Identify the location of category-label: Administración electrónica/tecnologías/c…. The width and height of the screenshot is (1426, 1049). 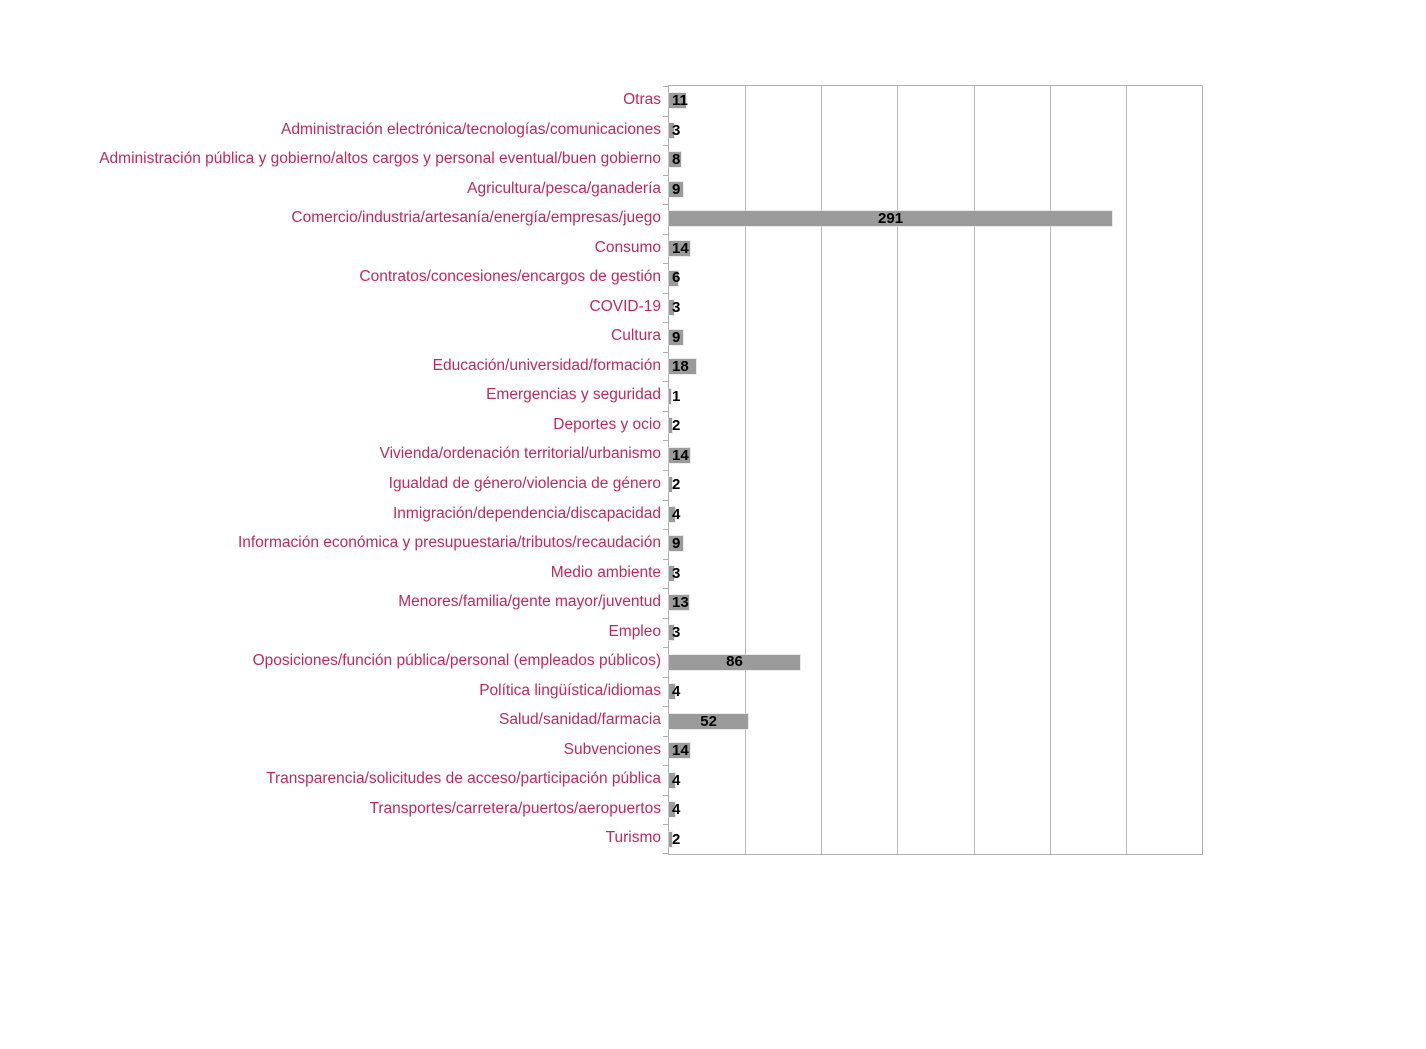
(471, 129).